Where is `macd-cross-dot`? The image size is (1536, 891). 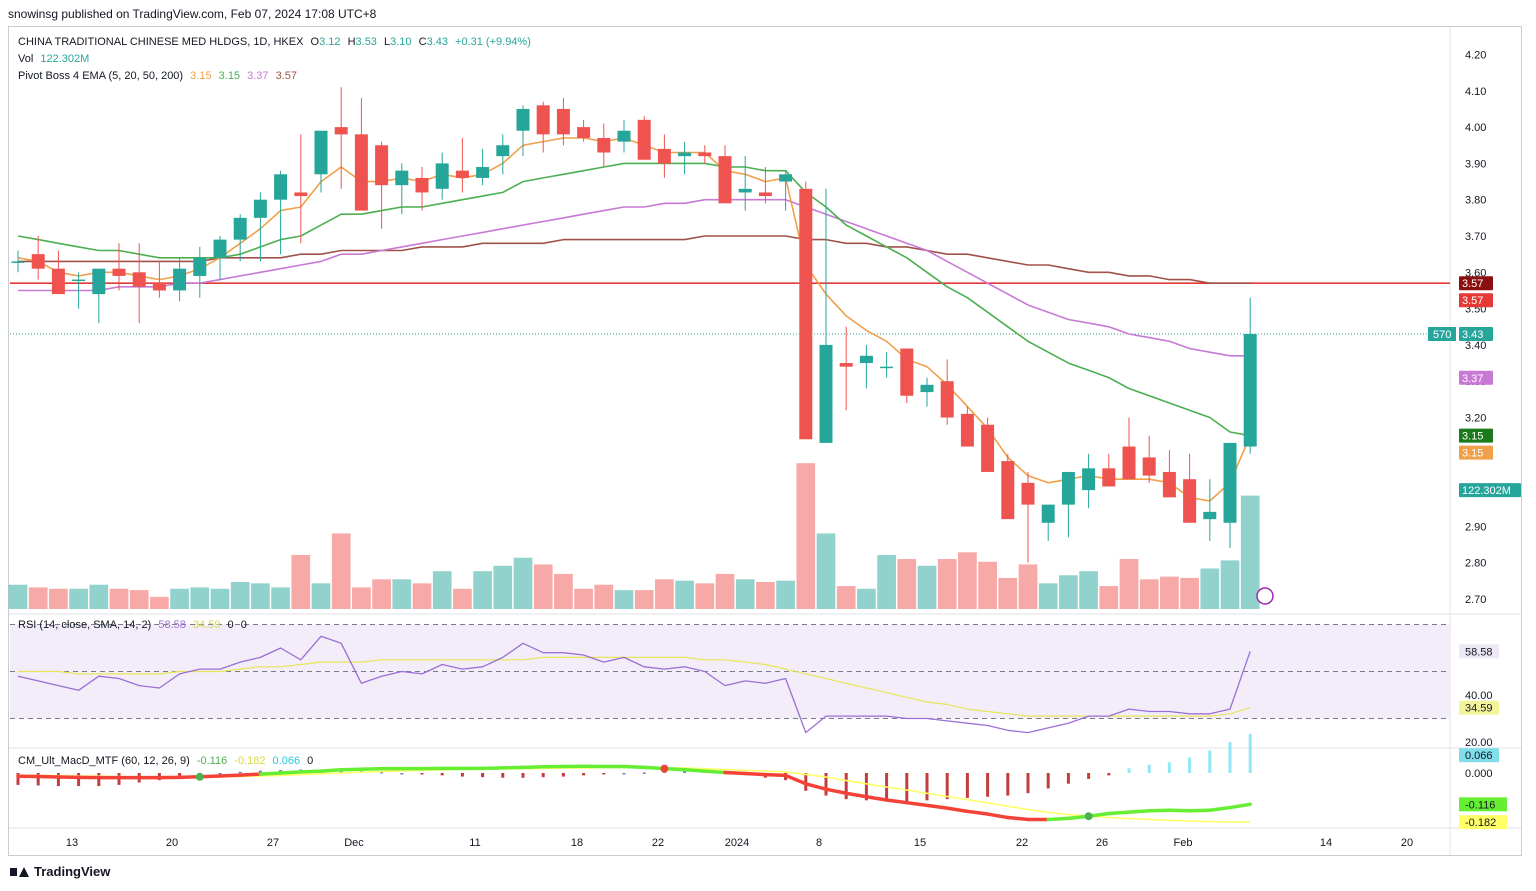
macd-cross-dot is located at coordinates (199, 776).